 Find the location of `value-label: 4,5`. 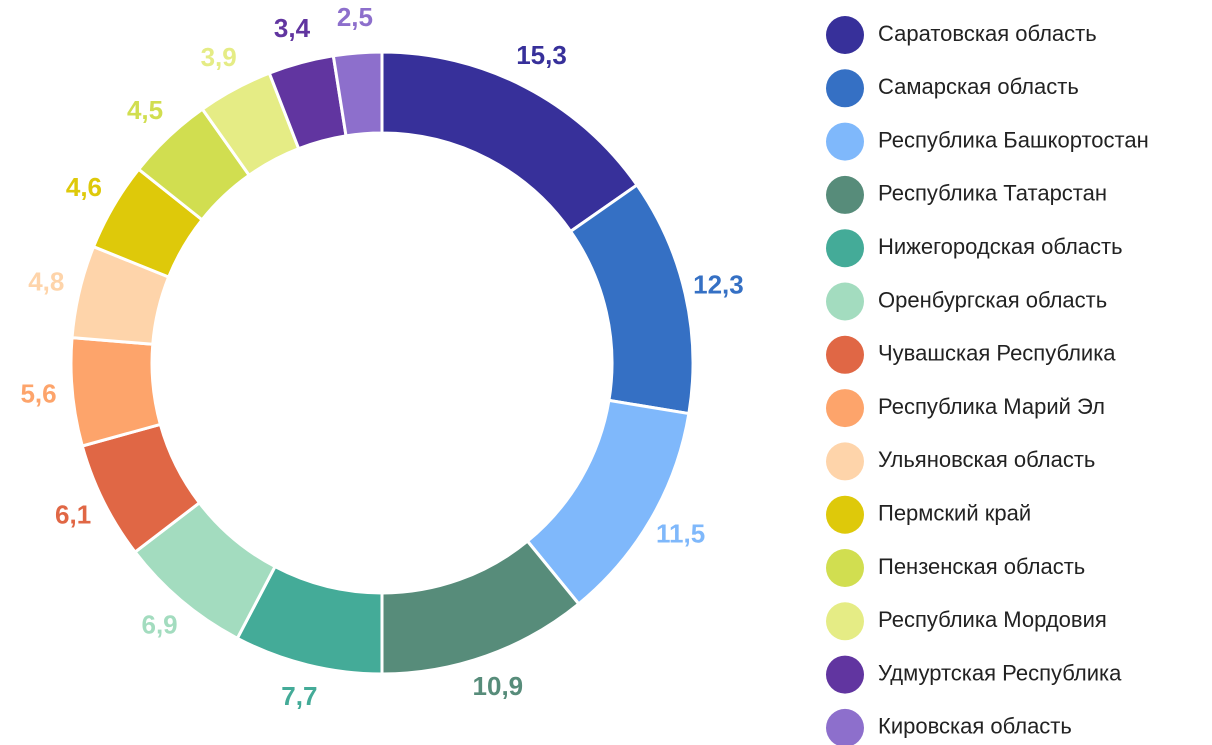

value-label: 4,5 is located at coordinates (145, 110).